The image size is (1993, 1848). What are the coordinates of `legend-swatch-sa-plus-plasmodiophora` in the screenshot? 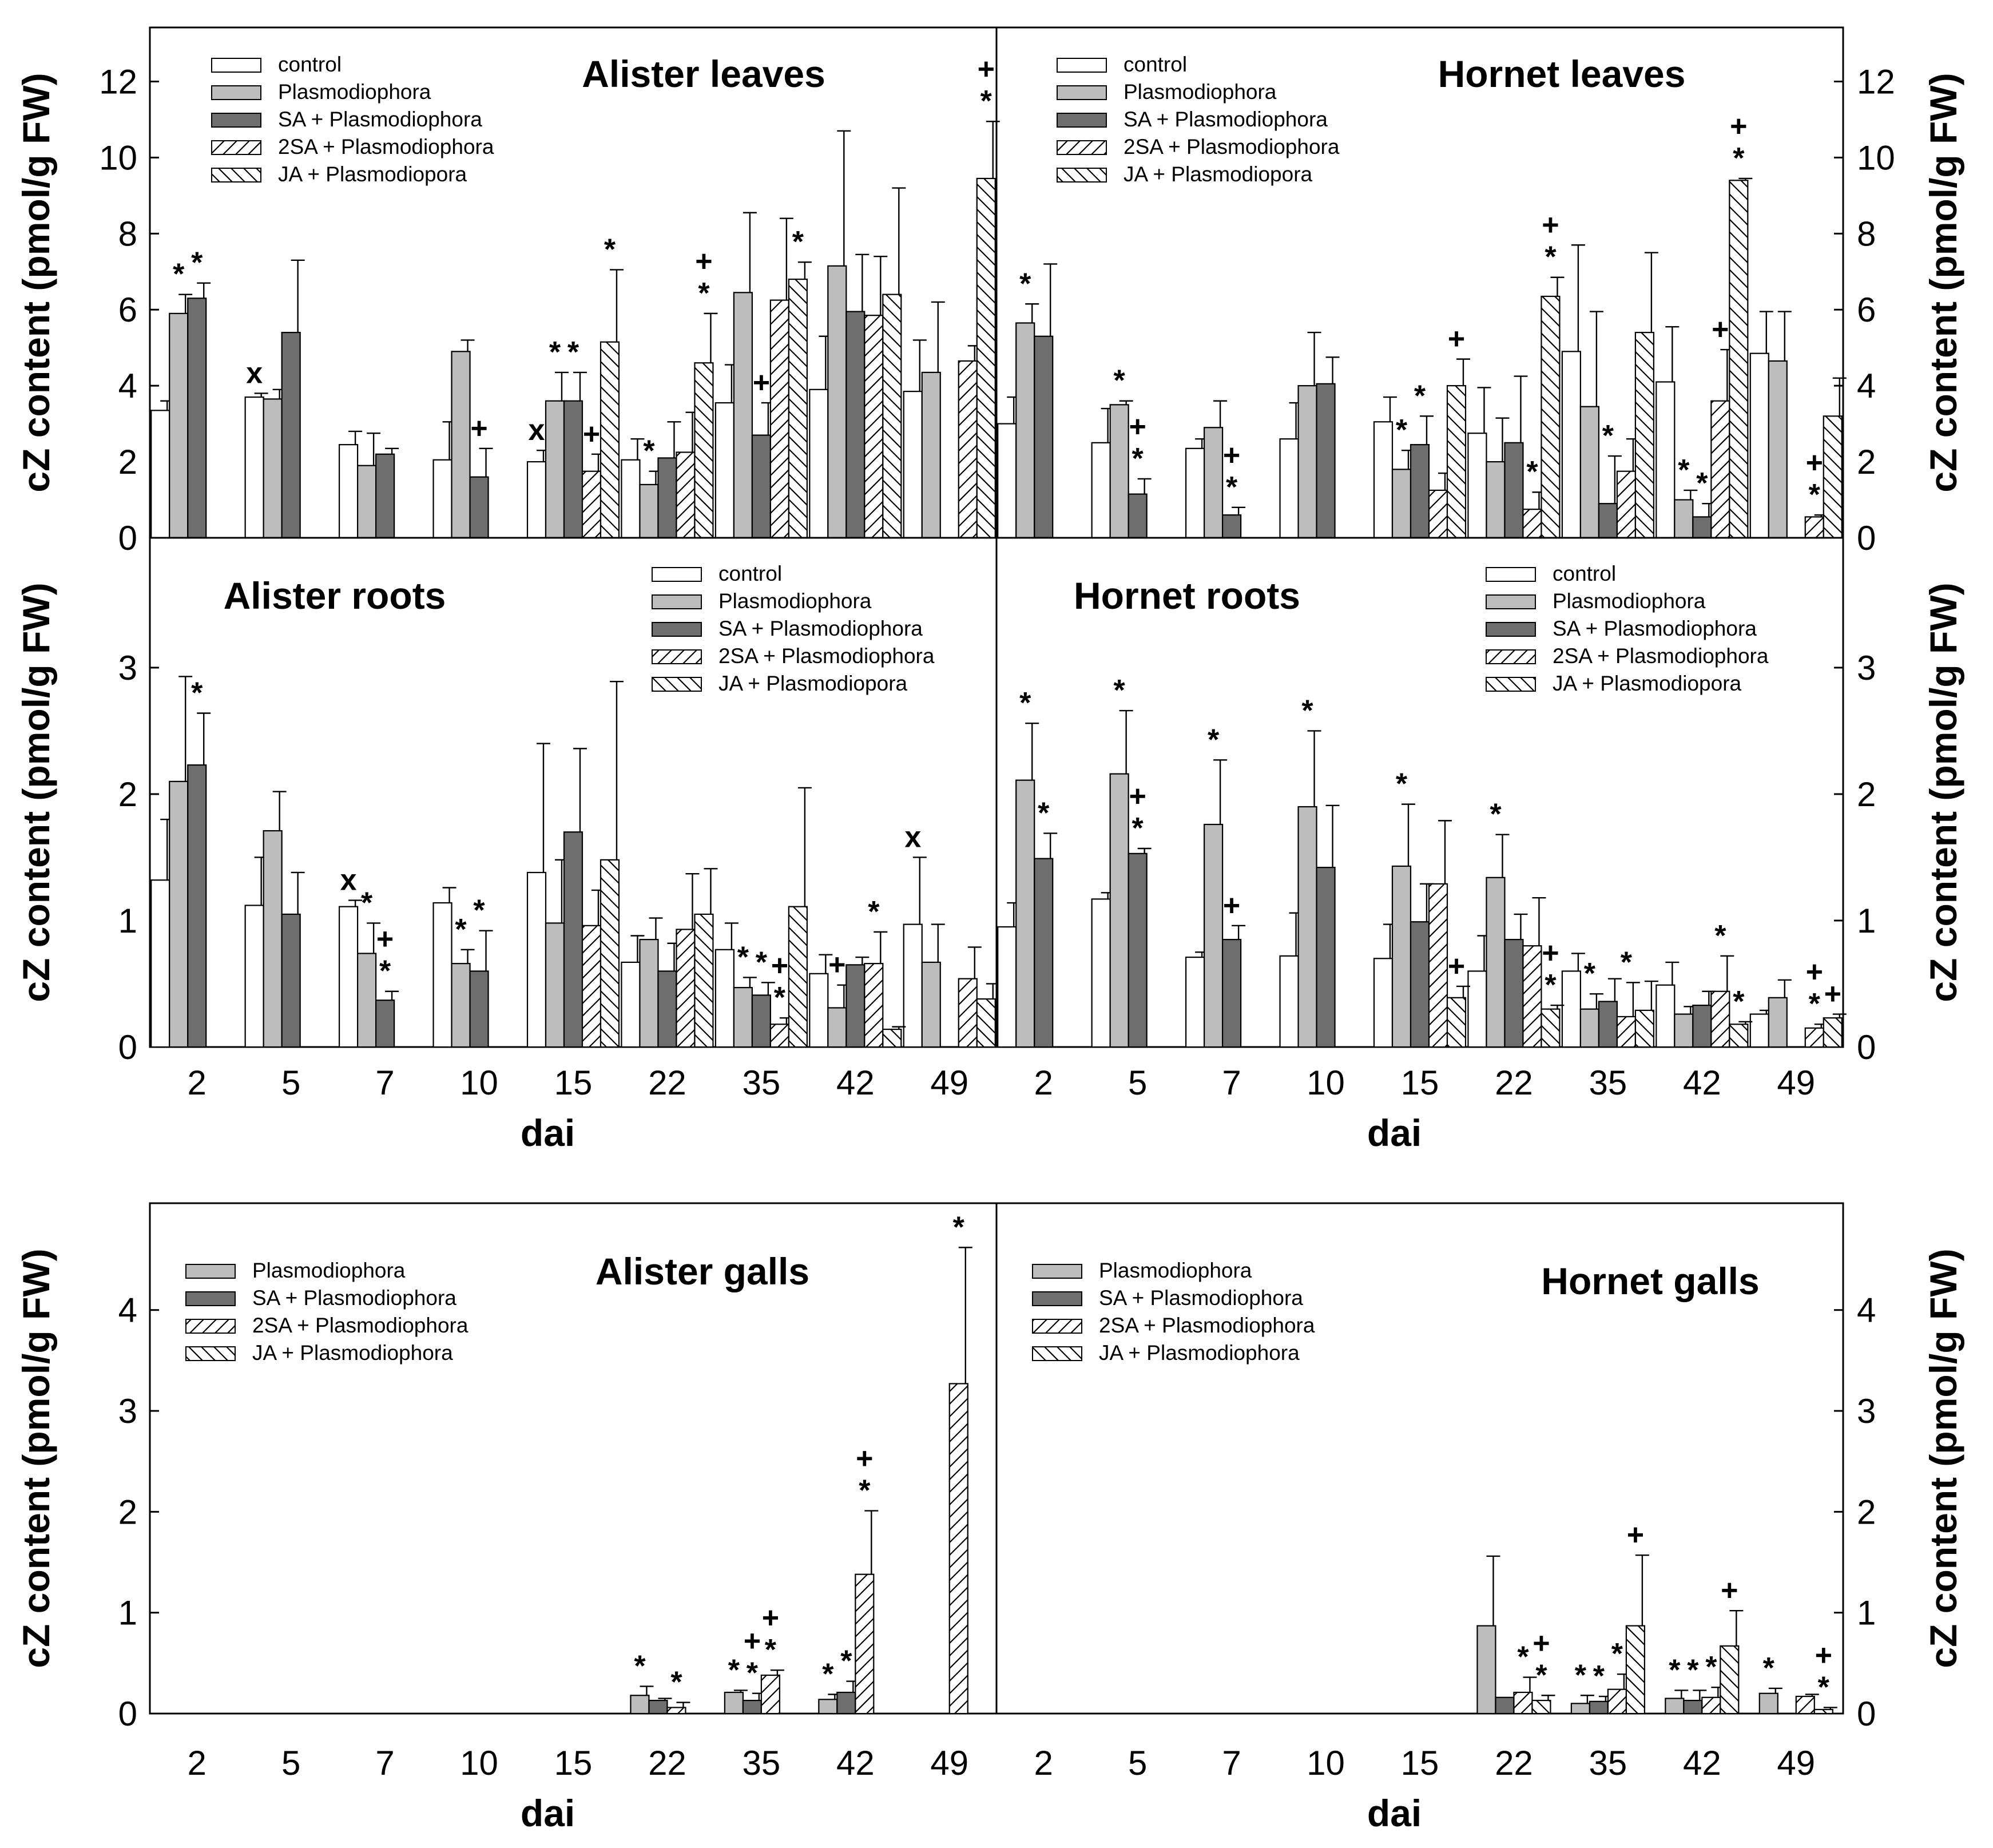 It's located at (1082, 120).